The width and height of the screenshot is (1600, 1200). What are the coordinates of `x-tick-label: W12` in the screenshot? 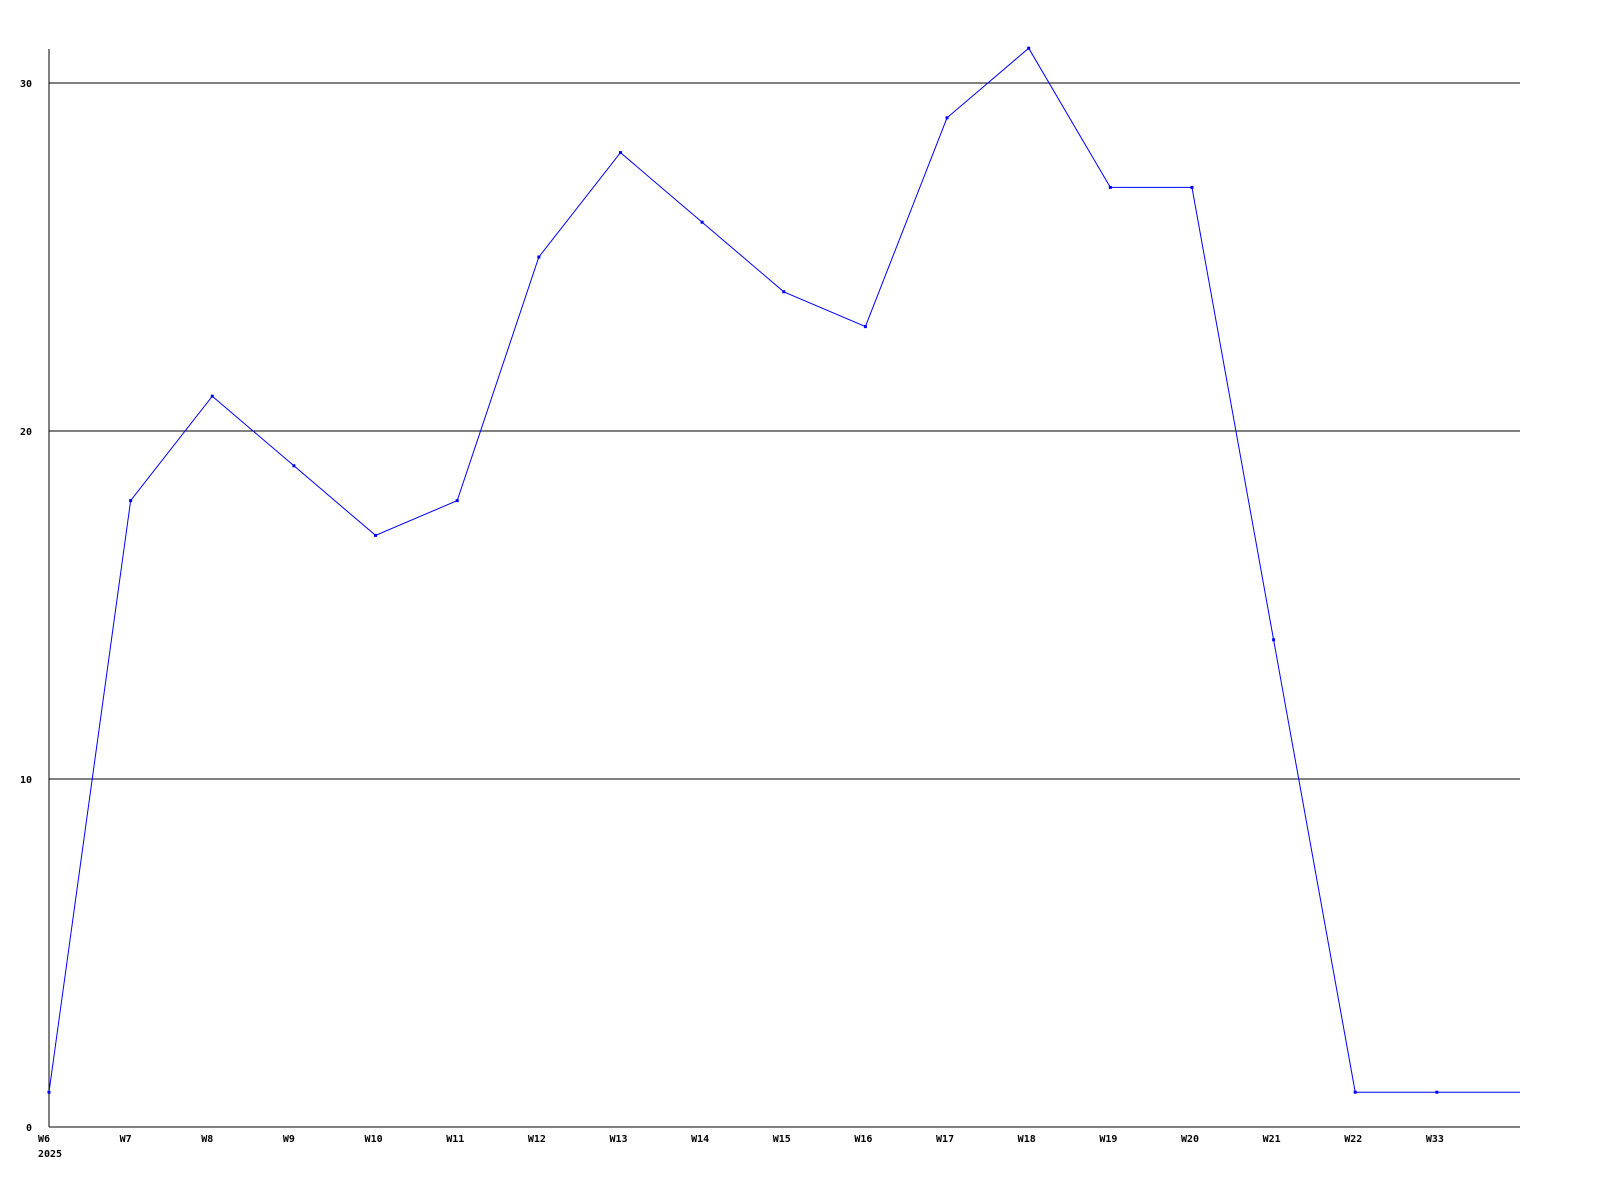 It's located at (537, 1139).